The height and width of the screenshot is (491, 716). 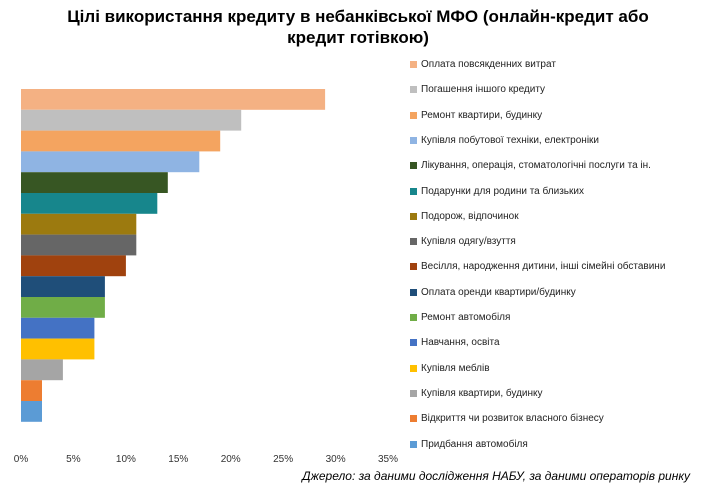 I want to click on x-tick-label: 10%, so click(x=126, y=459).